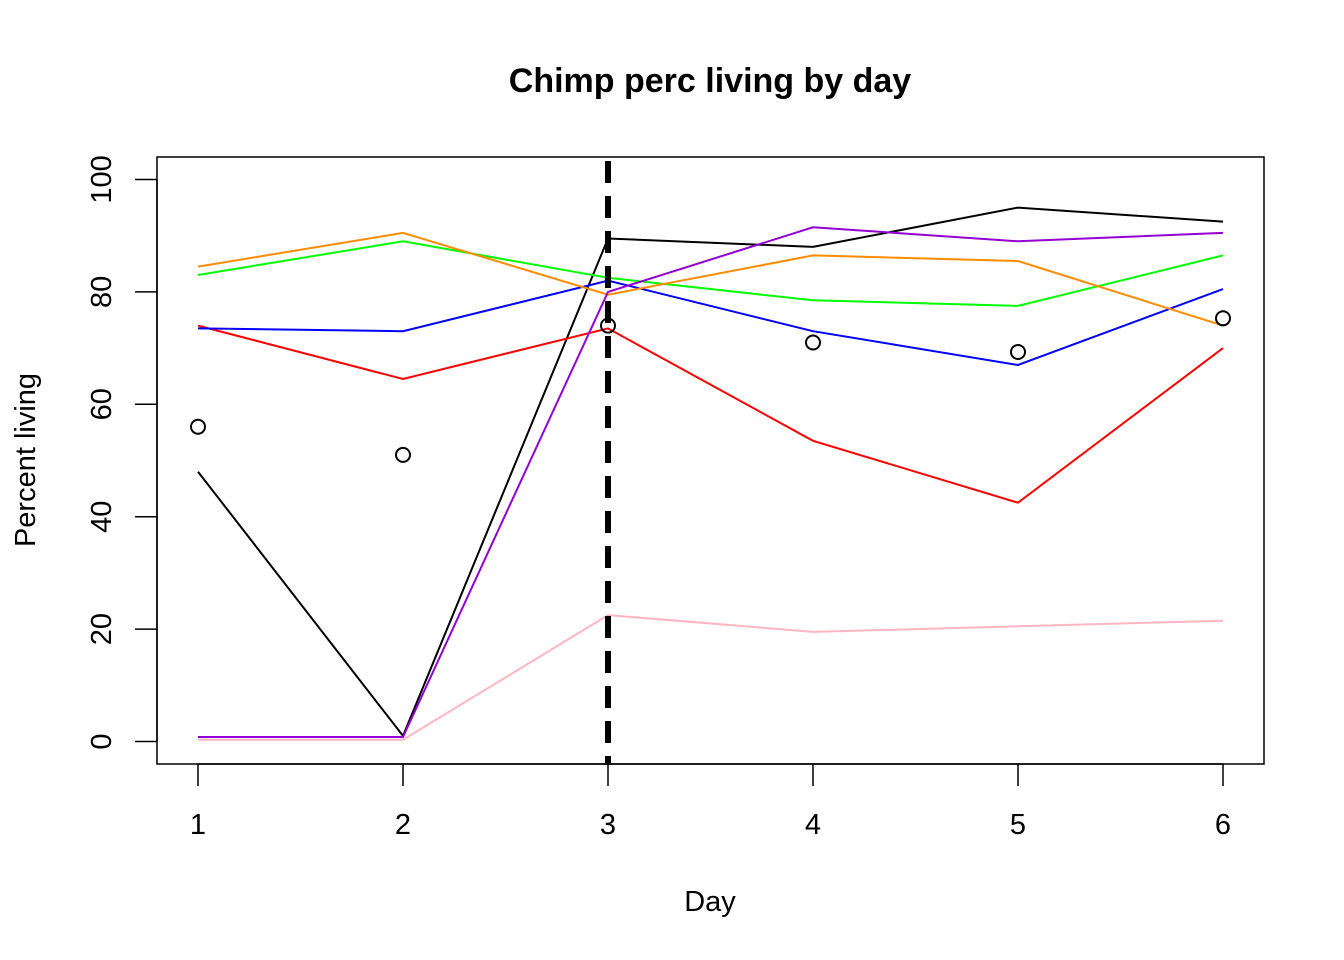 Image resolution: width=1344 pixels, height=960 pixels. Describe the element at coordinates (813, 825) in the screenshot. I see `x-tick-label: 4` at that location.